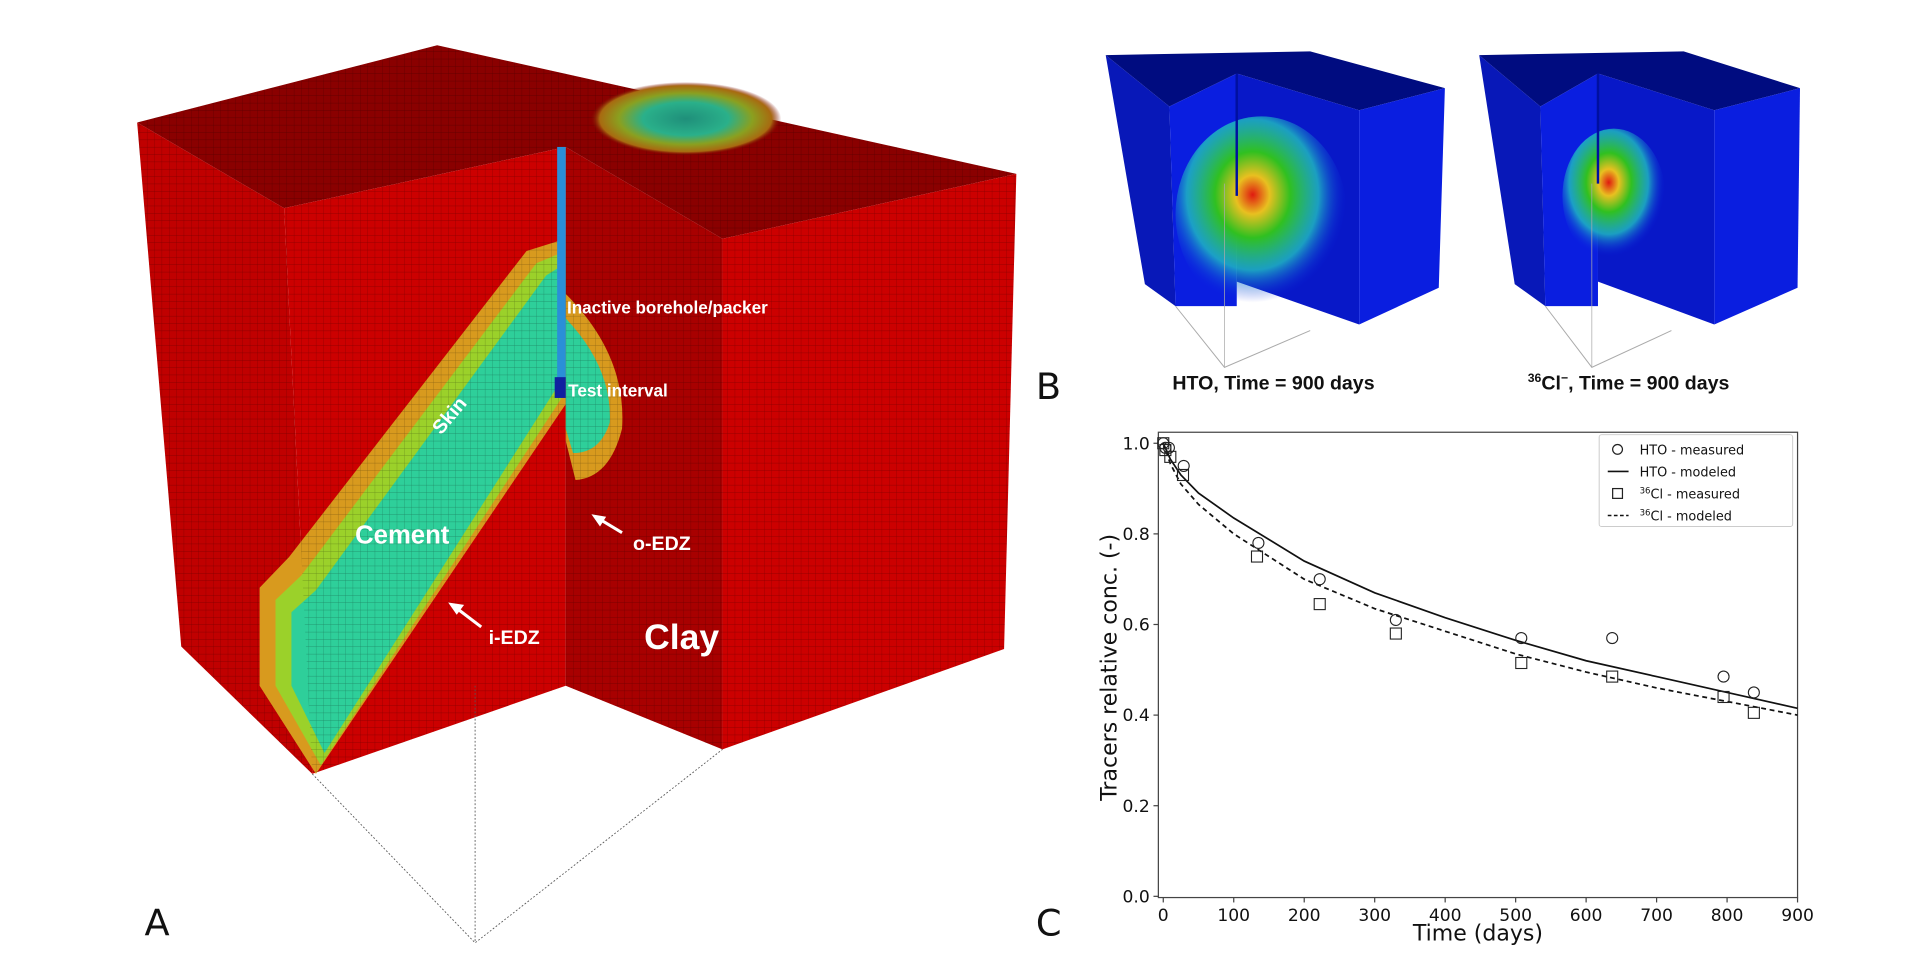 This screenshot has height=960, width=1920. Describe the element at coordinates (1656, 916) in the screenshot. I see `x-tick-label: 700` at that location.